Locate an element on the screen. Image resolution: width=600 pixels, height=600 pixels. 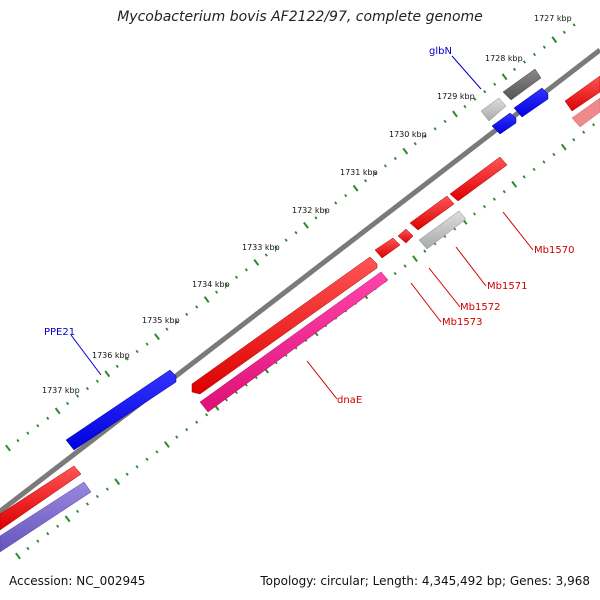
gene-mb1570-arrow is located at coordinates (478, 179).